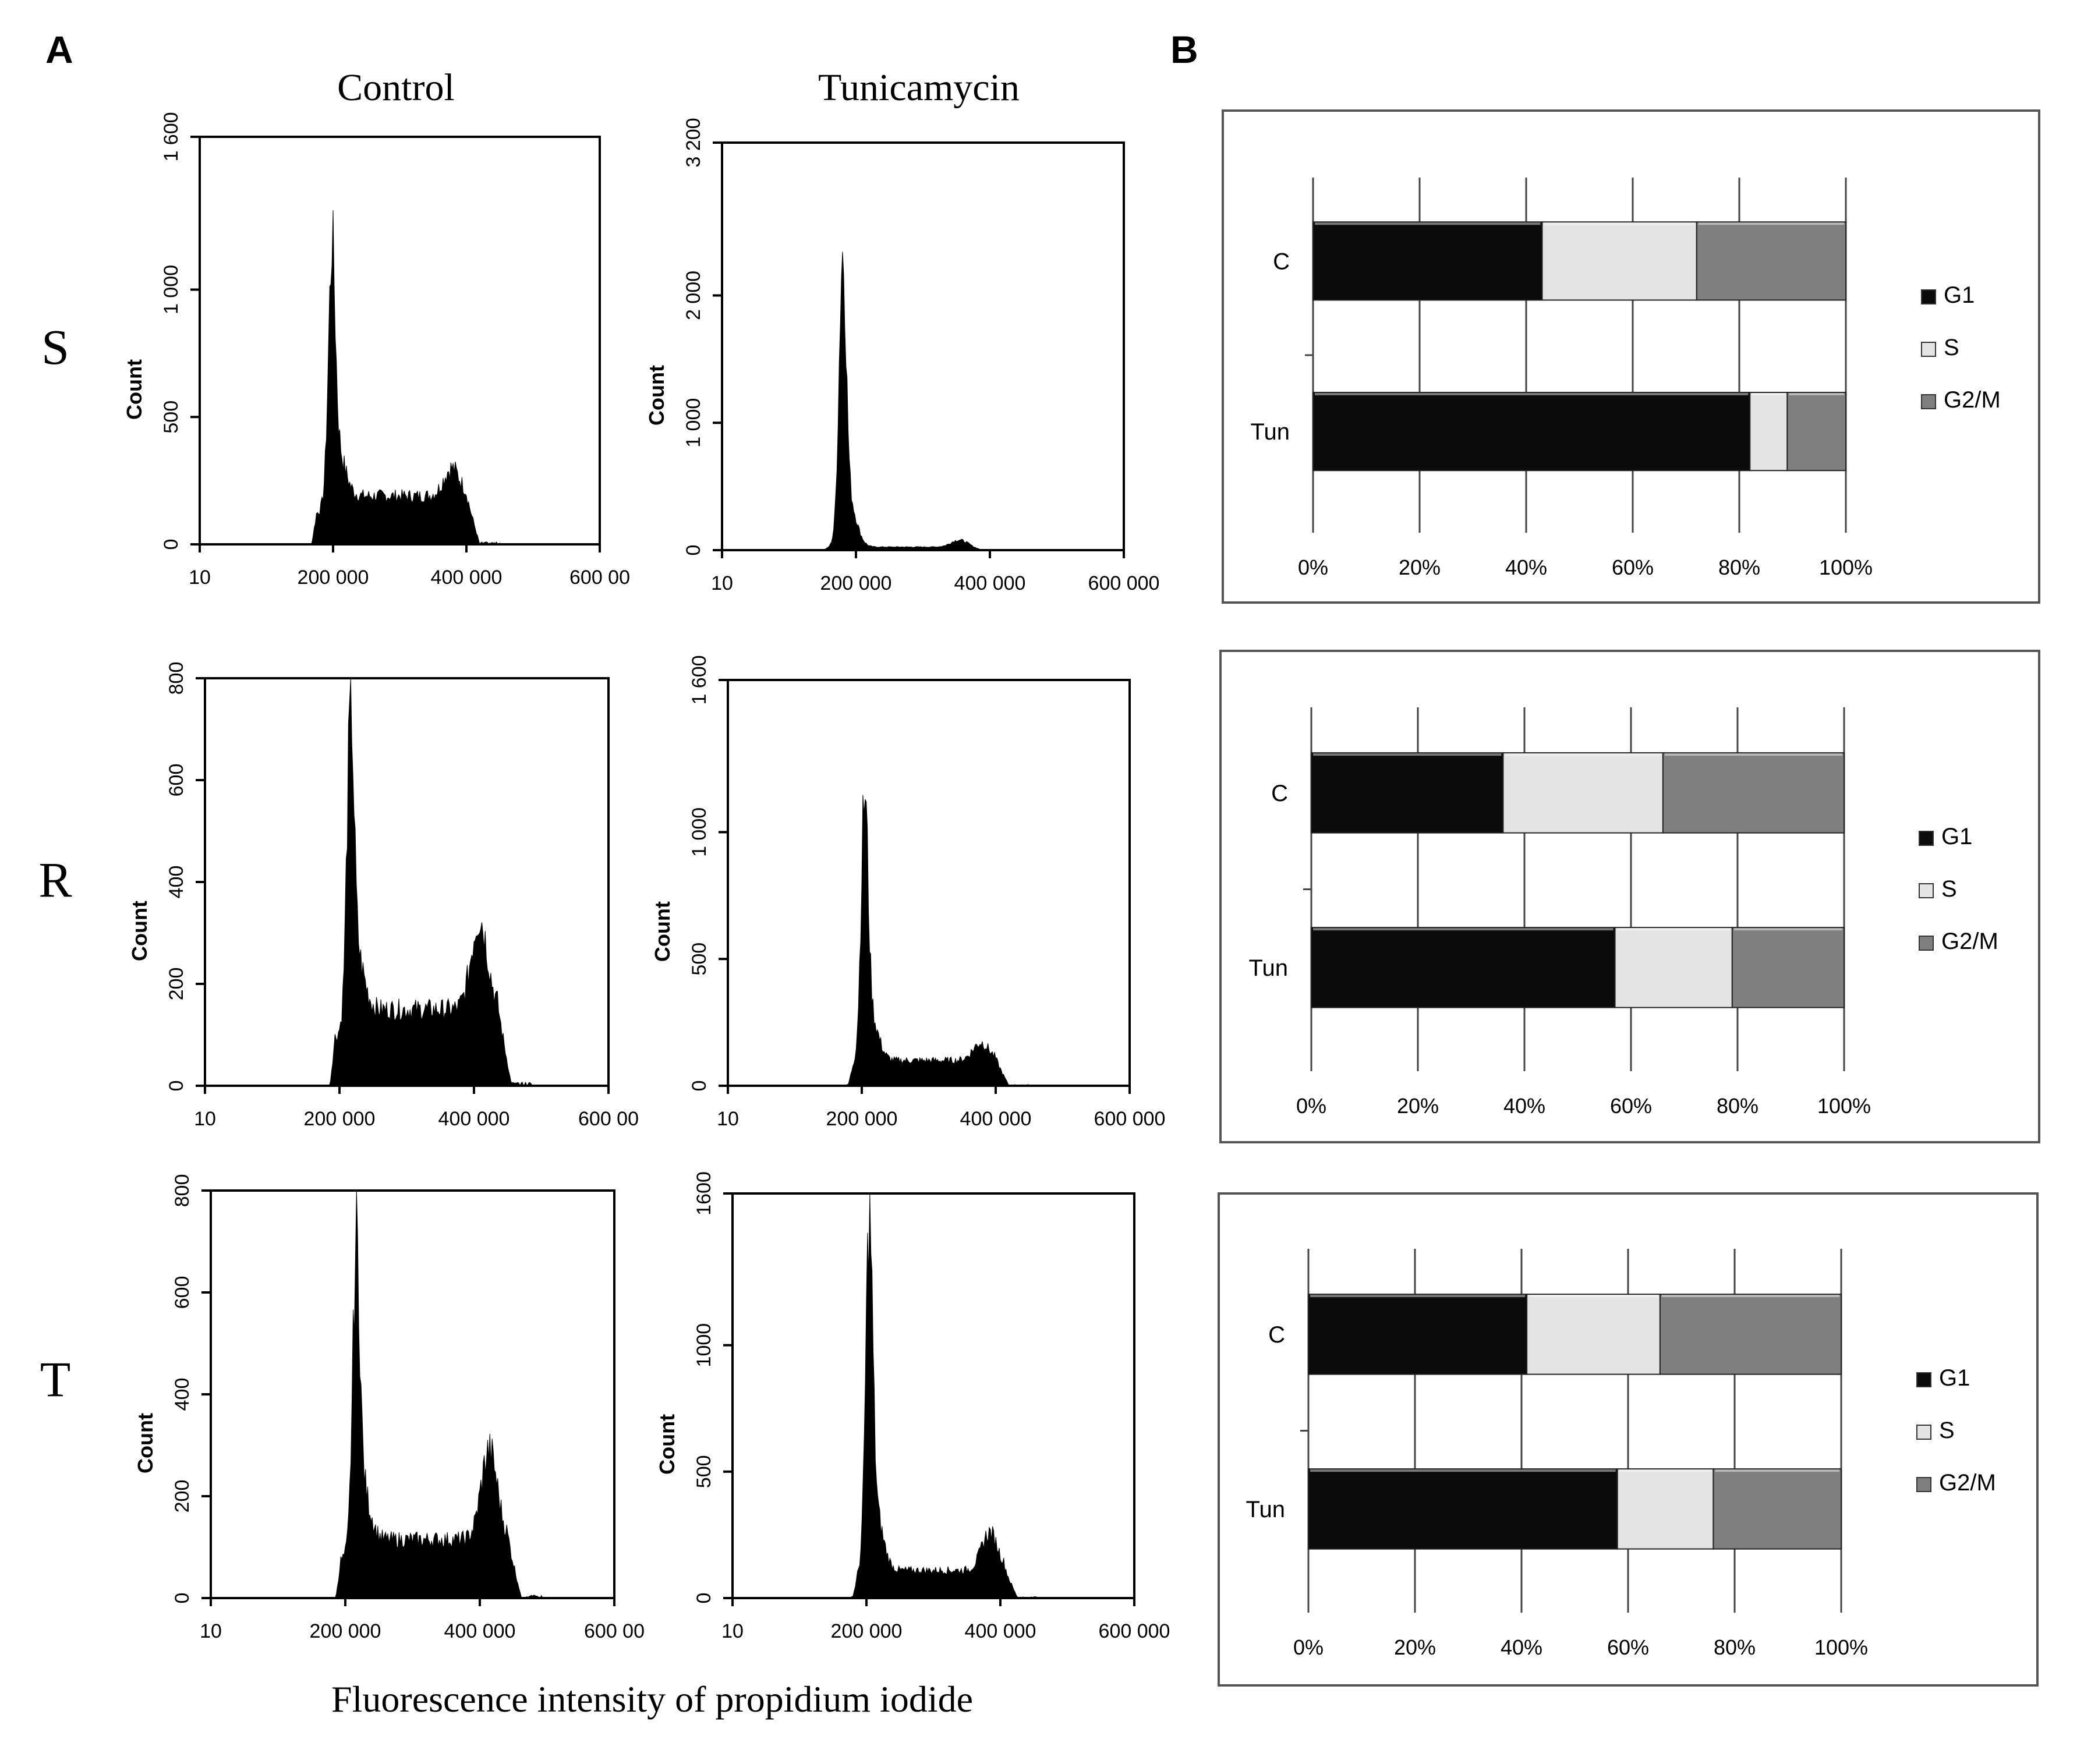  I want to click on y-tick-label: 1 600, so click(171, 136).